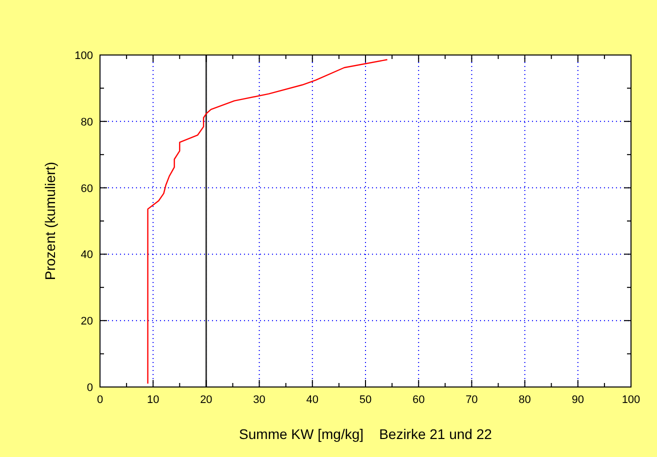 Image resolution: width=657 pixels, height=457 pixels. What do you see at coordinates (86, 122) in the screenshot?
I see `y-tick-label: 80` at bounding box center [86, 122].